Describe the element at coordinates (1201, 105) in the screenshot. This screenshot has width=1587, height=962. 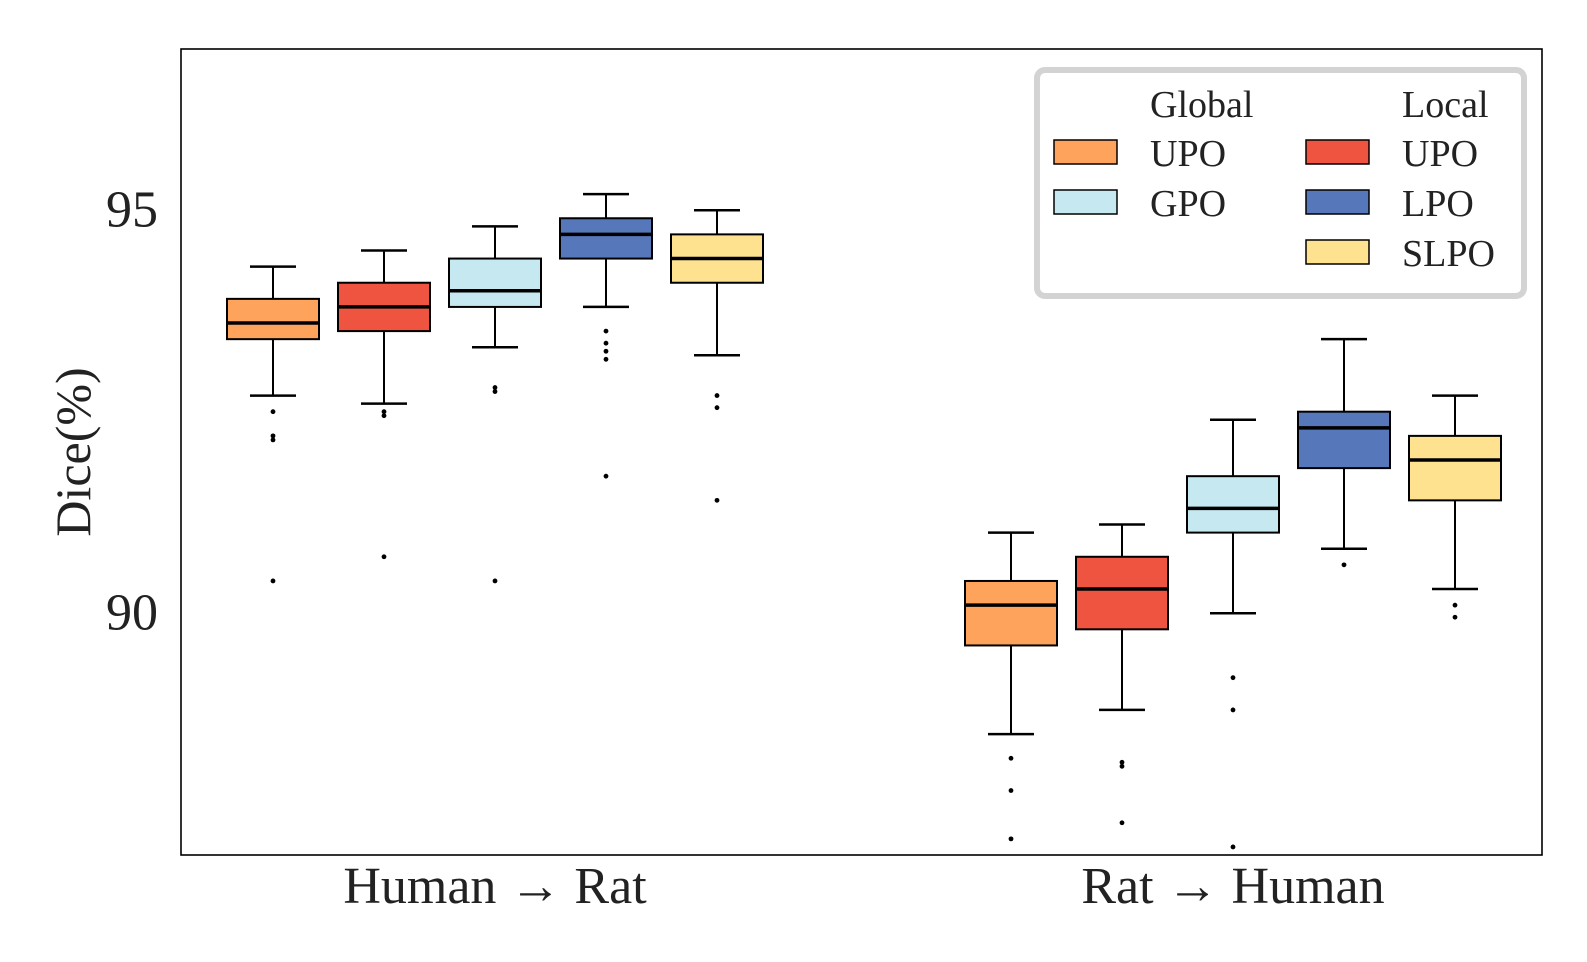
I see `legend-title-global: Global` at that location.